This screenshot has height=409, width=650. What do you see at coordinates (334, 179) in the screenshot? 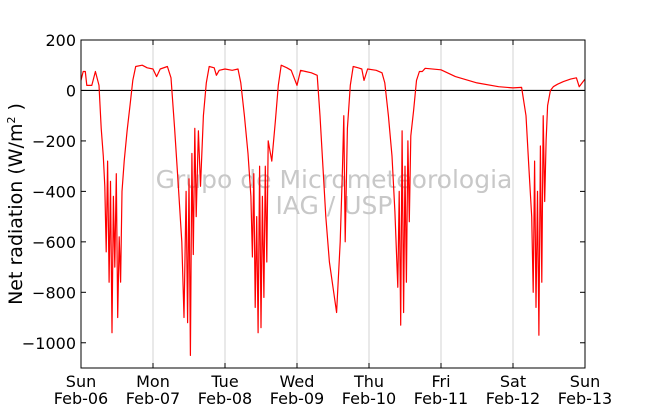
I see `watermark-line1: Grupo de Micrometeorologia` at bounding box center [334, 179].